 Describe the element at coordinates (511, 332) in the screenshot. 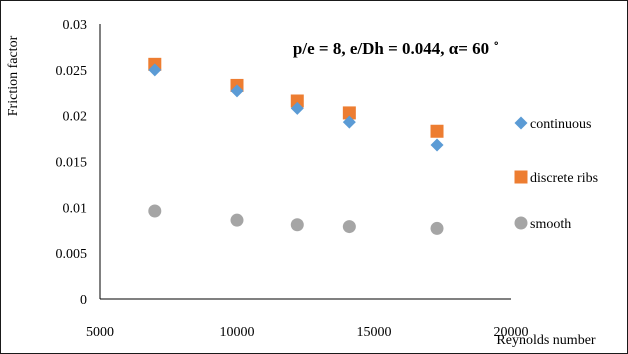

I see `x-tick-label: 20000` at that location.